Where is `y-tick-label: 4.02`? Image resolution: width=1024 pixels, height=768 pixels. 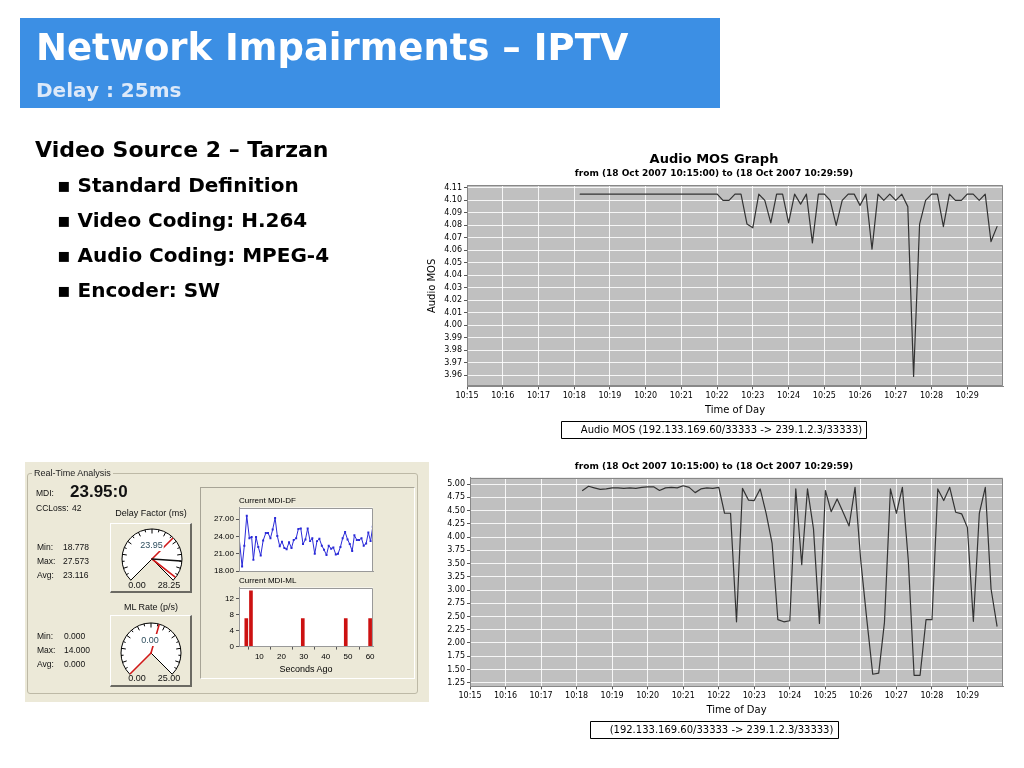
y-tick-label: 4.02 is located at coordinates (453, 300).